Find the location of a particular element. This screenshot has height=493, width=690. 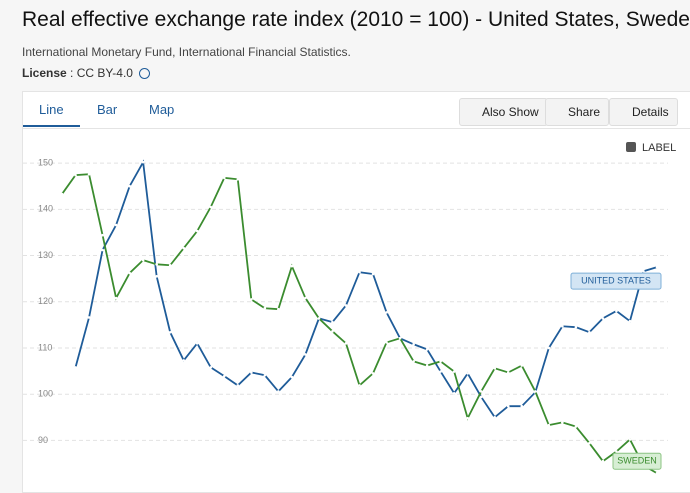

y-tick-label: 90 is located at coordinates (43, 440).